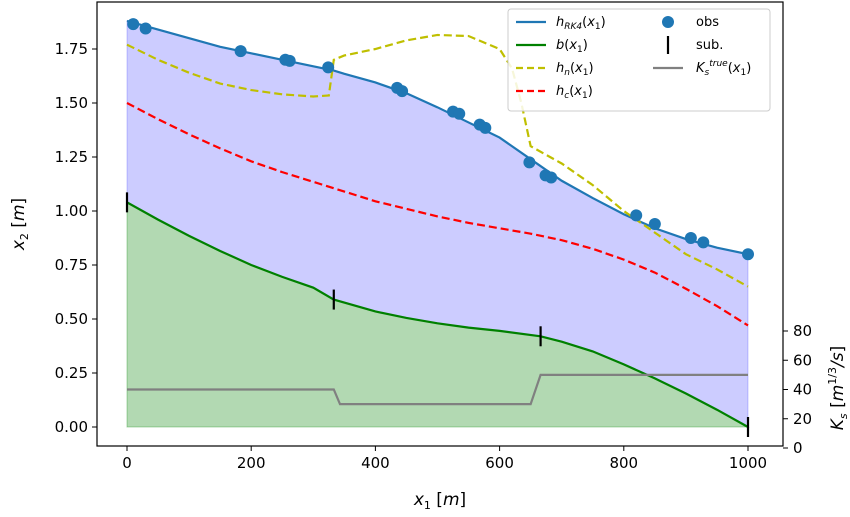 This screenshot has height=517, width=850. What do you see at coordinates (574, 92) in the screenshot?
I see `legend-label-h-c: hc(x1)` at bounding box center [574, 92].